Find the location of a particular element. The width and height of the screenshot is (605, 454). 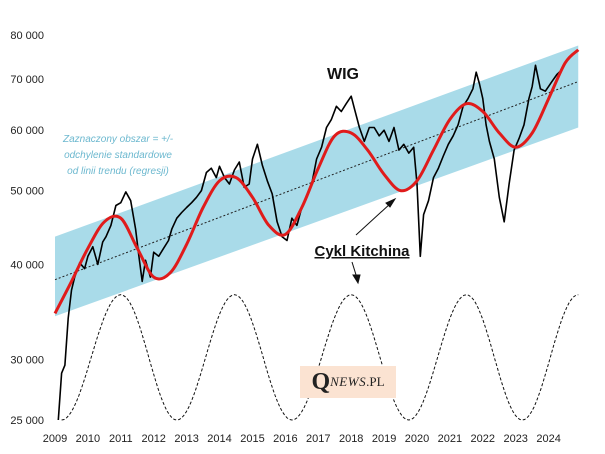

y-tick-label: 60 000 is located at coordinates (27, 131).